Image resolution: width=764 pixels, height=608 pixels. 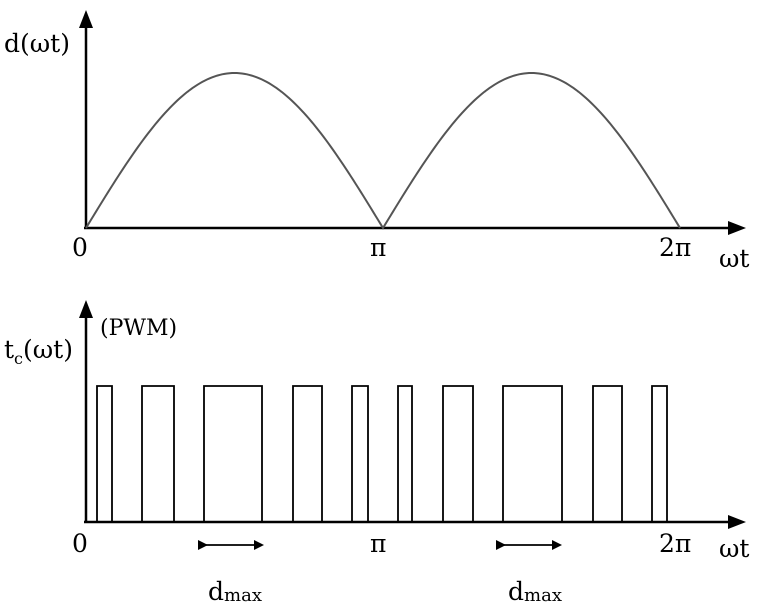 What do you see at coordinates (243, 595) in the screenshot?
I see `dmax-label-1-sub: max` at bounding box center [243, 595].